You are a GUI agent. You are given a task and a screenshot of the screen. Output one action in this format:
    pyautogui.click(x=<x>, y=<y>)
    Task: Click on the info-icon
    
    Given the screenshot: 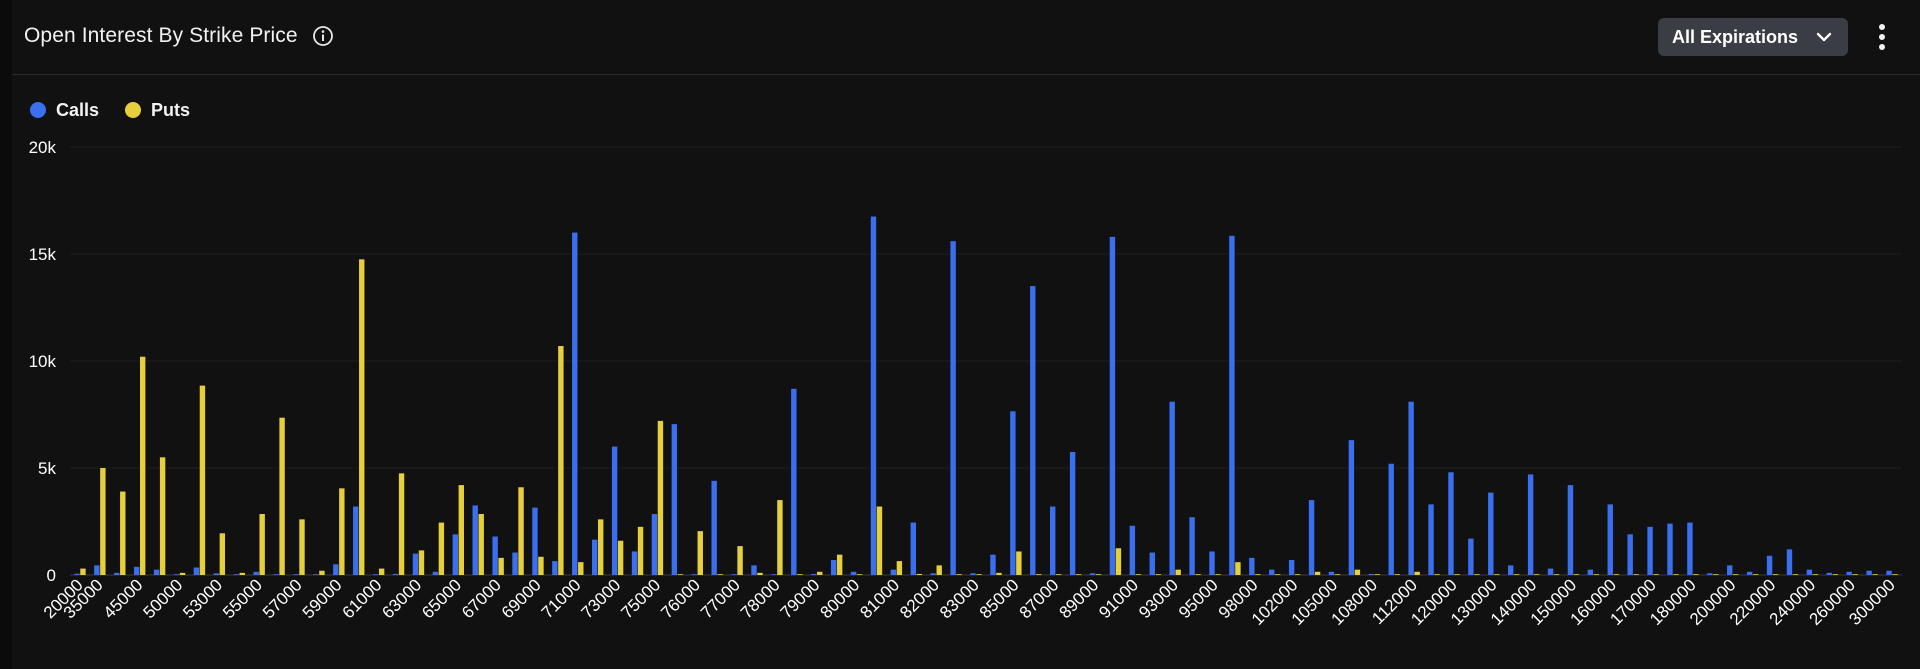 What is the action you would take?
    pyautogui.click(x=323, y=36)
    